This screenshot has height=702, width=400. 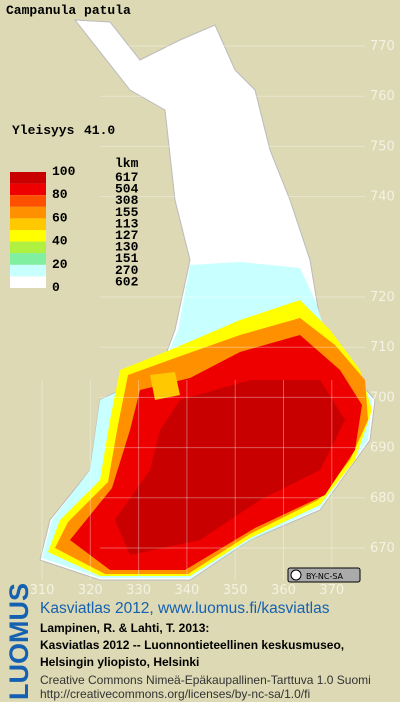 I want to click on y-coordinate-label: 720, so click(x=382, y=297).